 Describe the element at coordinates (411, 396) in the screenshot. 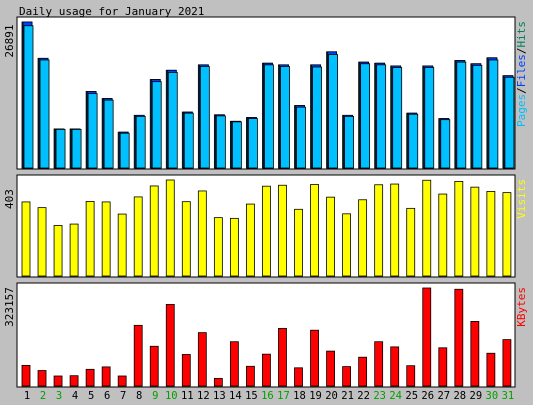

I see `day-label: 25` at that location.